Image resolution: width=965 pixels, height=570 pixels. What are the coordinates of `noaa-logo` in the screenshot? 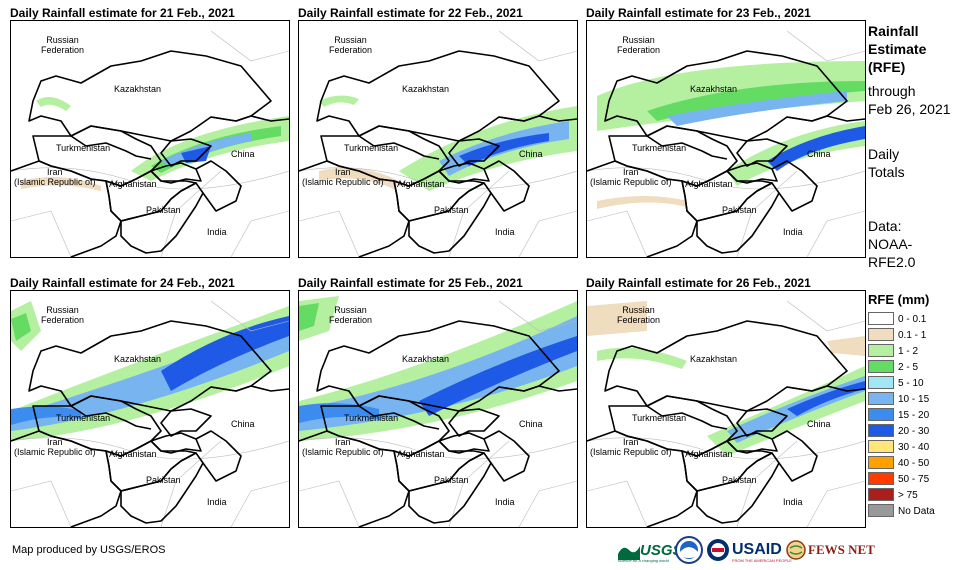 It's located at (689, 550).